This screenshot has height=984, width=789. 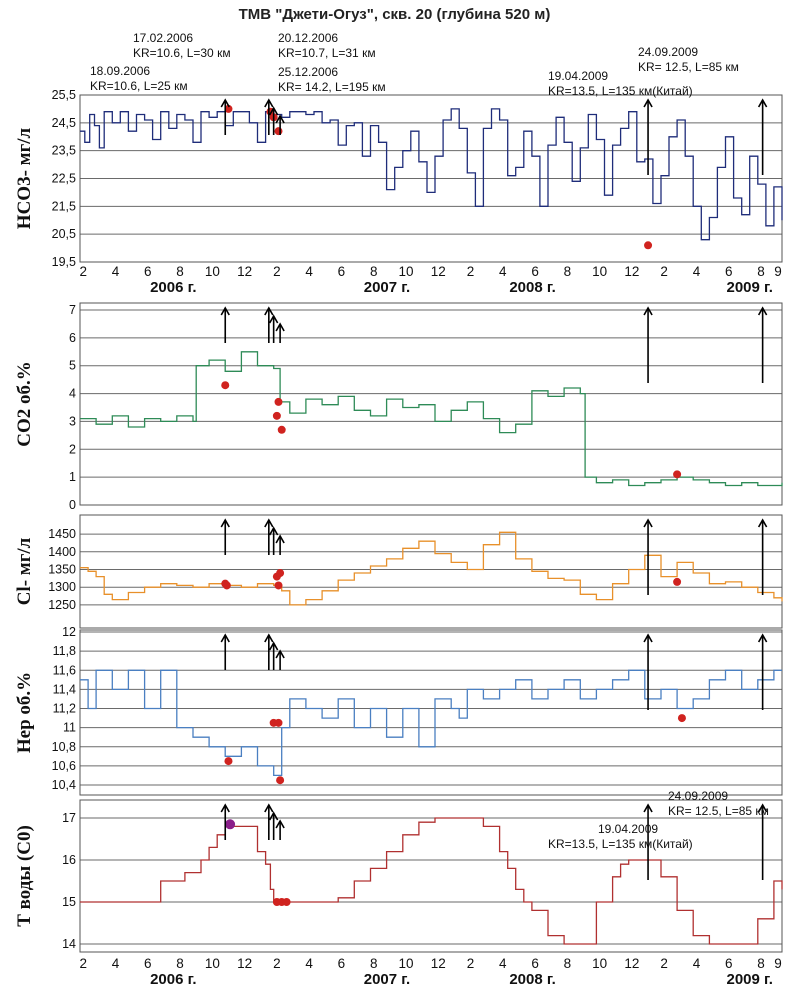 I want to click on y-tick-label-hco3: 23,5, so click(x=64, y=151).